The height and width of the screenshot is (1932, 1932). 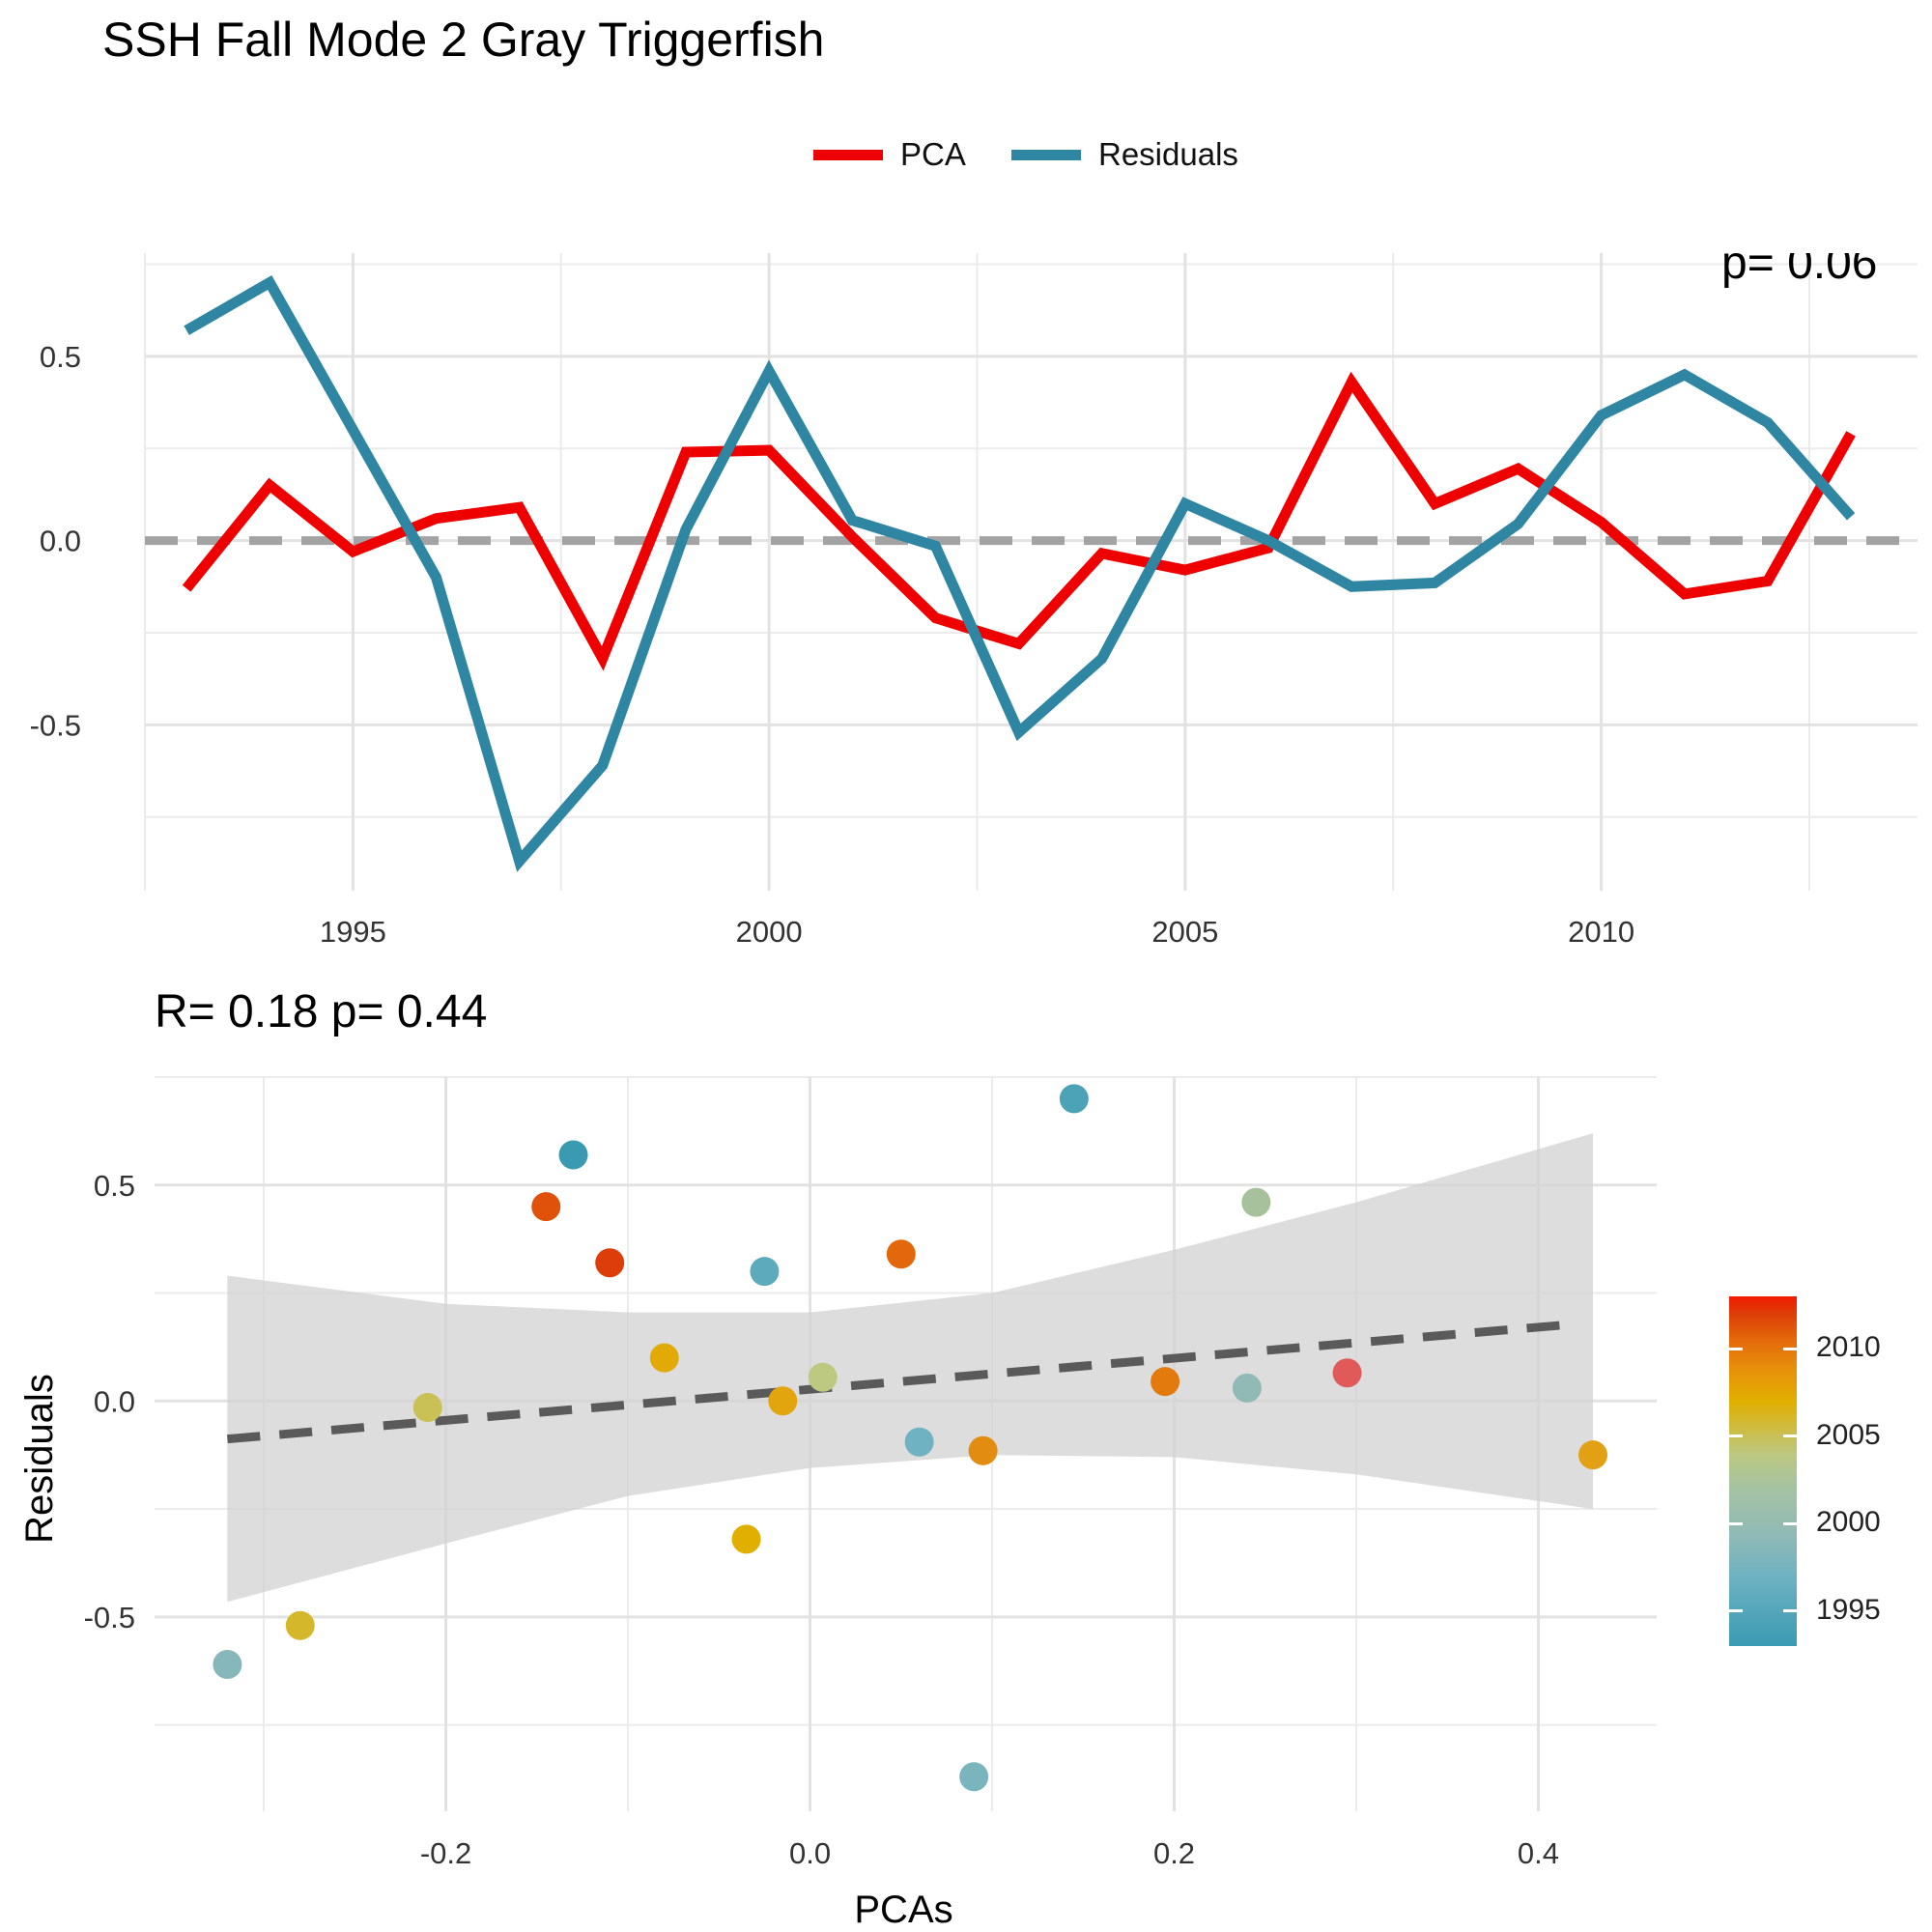 What do you see at coordinates (810, 1853) in the screenshot?
I see `x-tick-label: 0.0` at bounding box center [810, 1853].